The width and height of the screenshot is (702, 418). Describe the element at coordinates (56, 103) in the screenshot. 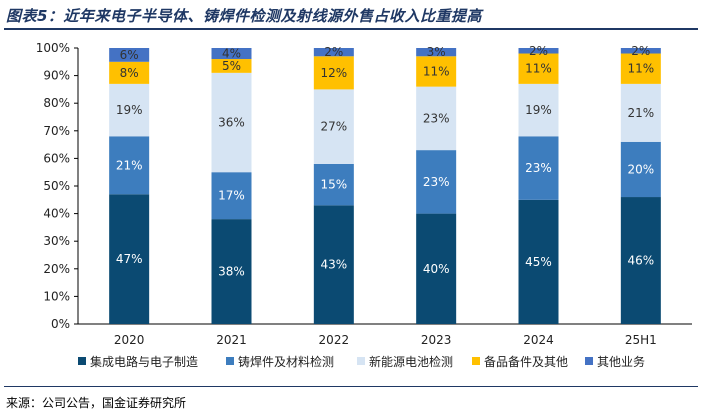

I see `y-tick-label: 80%` at that location.